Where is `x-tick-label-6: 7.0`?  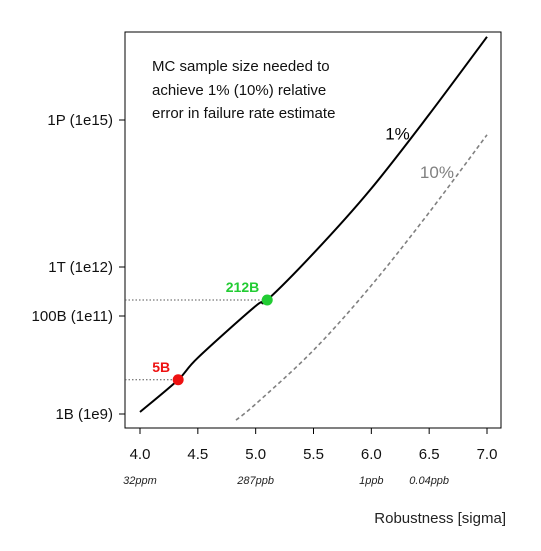
x-tick-label-6: 7.0 is located at coordinates (487, 454).